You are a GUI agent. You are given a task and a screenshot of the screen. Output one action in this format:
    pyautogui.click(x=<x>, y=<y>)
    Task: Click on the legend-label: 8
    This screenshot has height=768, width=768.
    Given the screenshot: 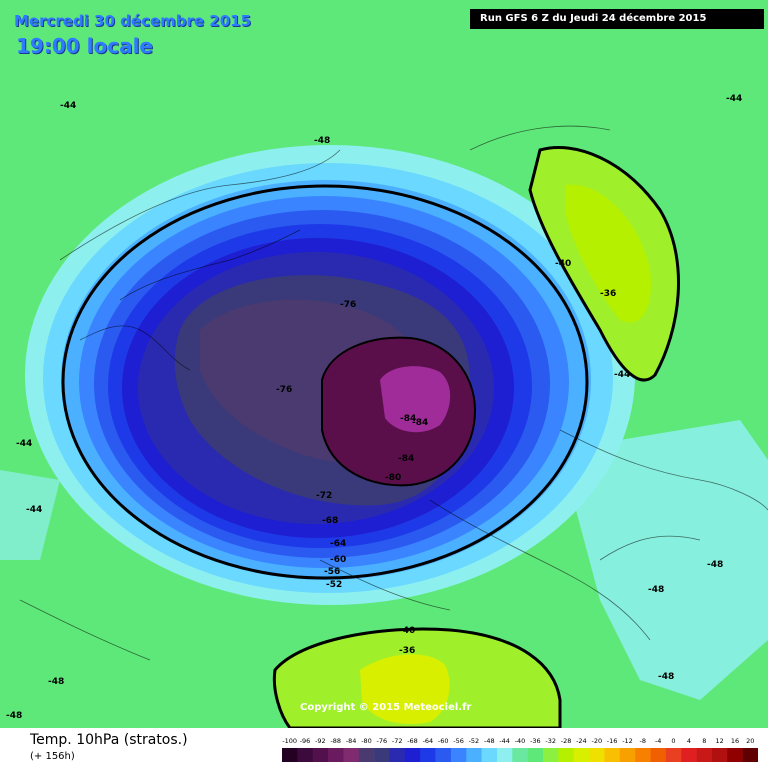 What is the action you would take?
    pyautogui.click(x=704, y=741)
    